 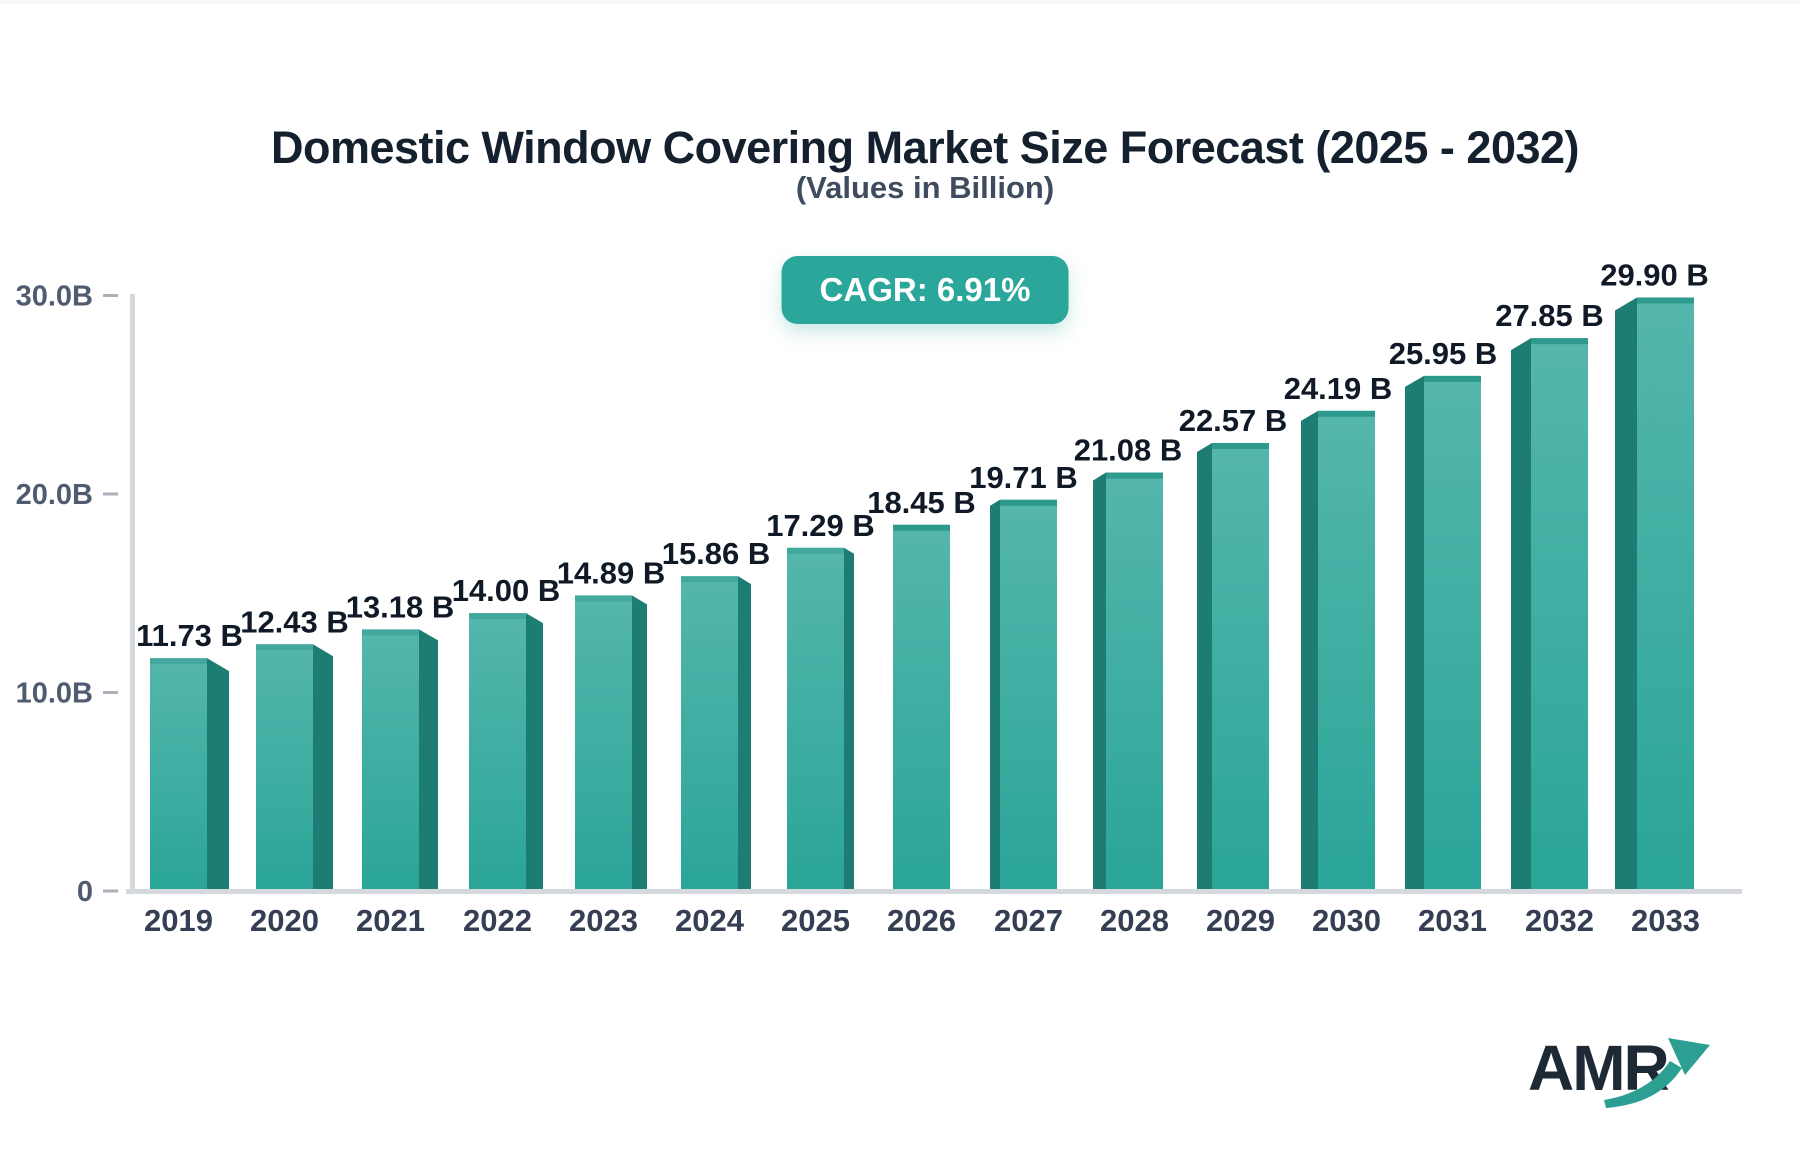 What do you see at coordinates (925, 187) in the screenshot?
I see `chart-subtitle: (Values in Billion)` at bounding box center [925, 187].